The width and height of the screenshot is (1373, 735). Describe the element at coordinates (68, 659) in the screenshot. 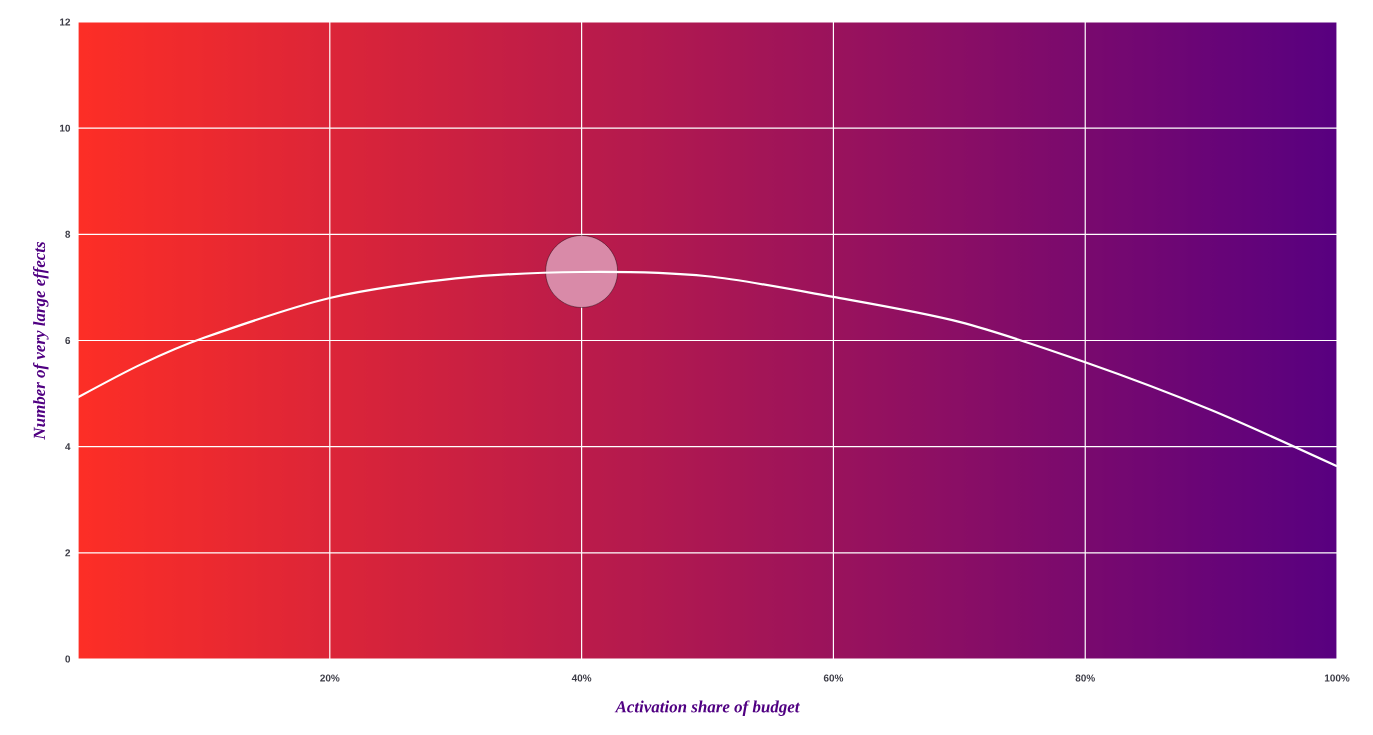

I see `y-tick-label: 0` at that location.